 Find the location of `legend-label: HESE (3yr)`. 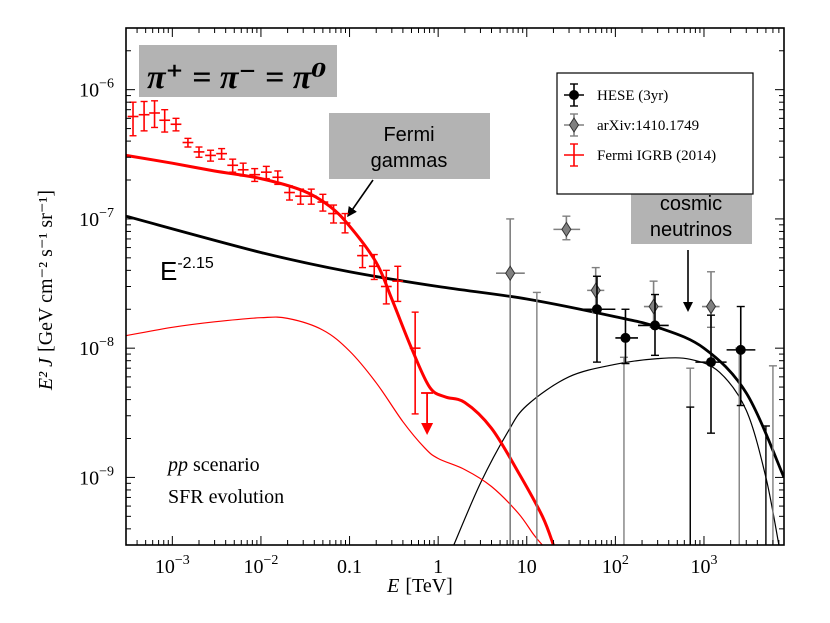

legend-label: HESE (3yr) is located at coordinates (632, 96).